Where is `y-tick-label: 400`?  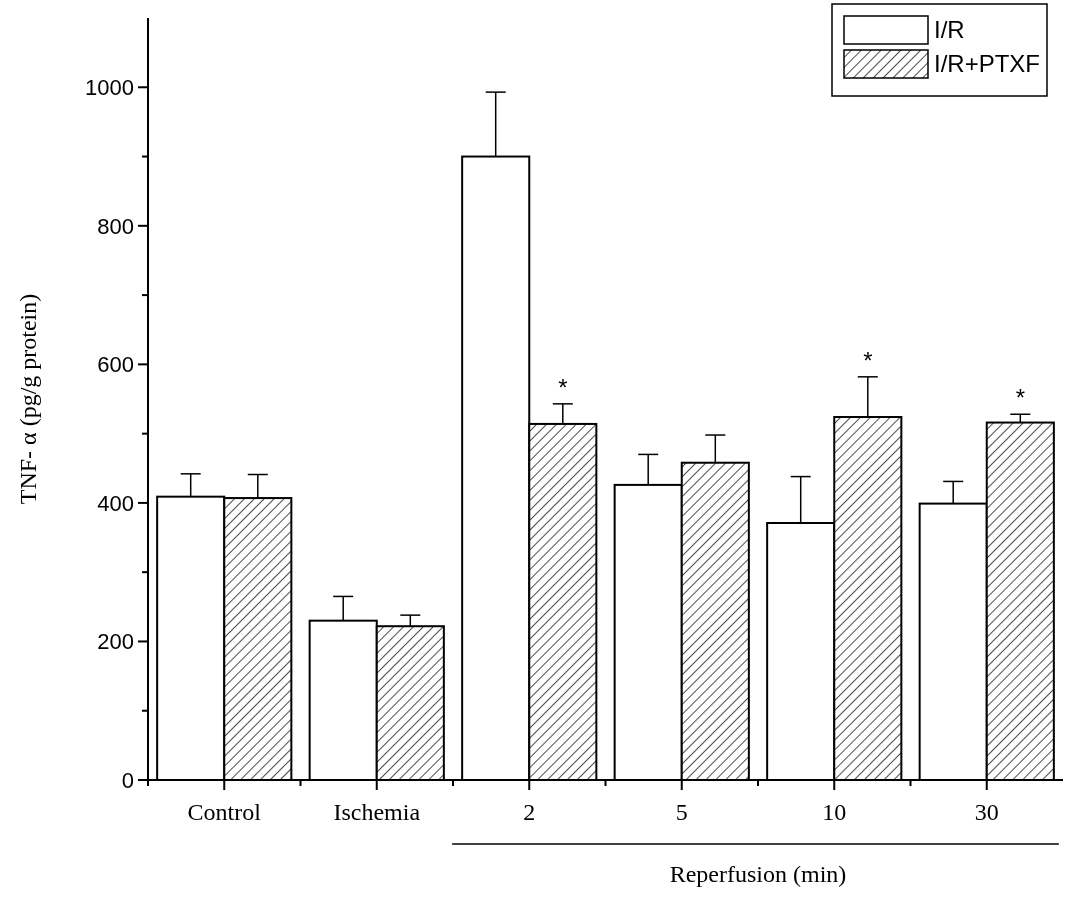 y-tick-label: 400 is located at coordinates (115, 503).